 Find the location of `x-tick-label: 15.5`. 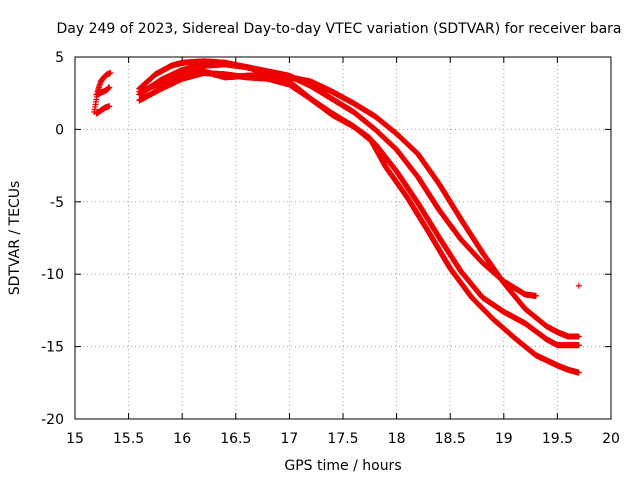

x-tick-label: 15.5 is located at coordinates (128, 439).